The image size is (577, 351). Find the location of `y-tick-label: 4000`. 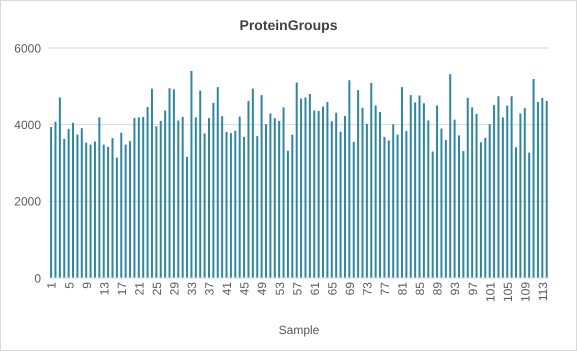

y-tick-label: 4000 is located at coordinates (28, 125).